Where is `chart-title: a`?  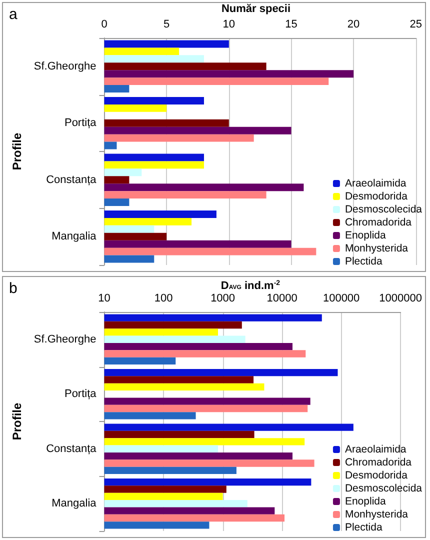
chart-title: a is located at coordinates (13, 14).